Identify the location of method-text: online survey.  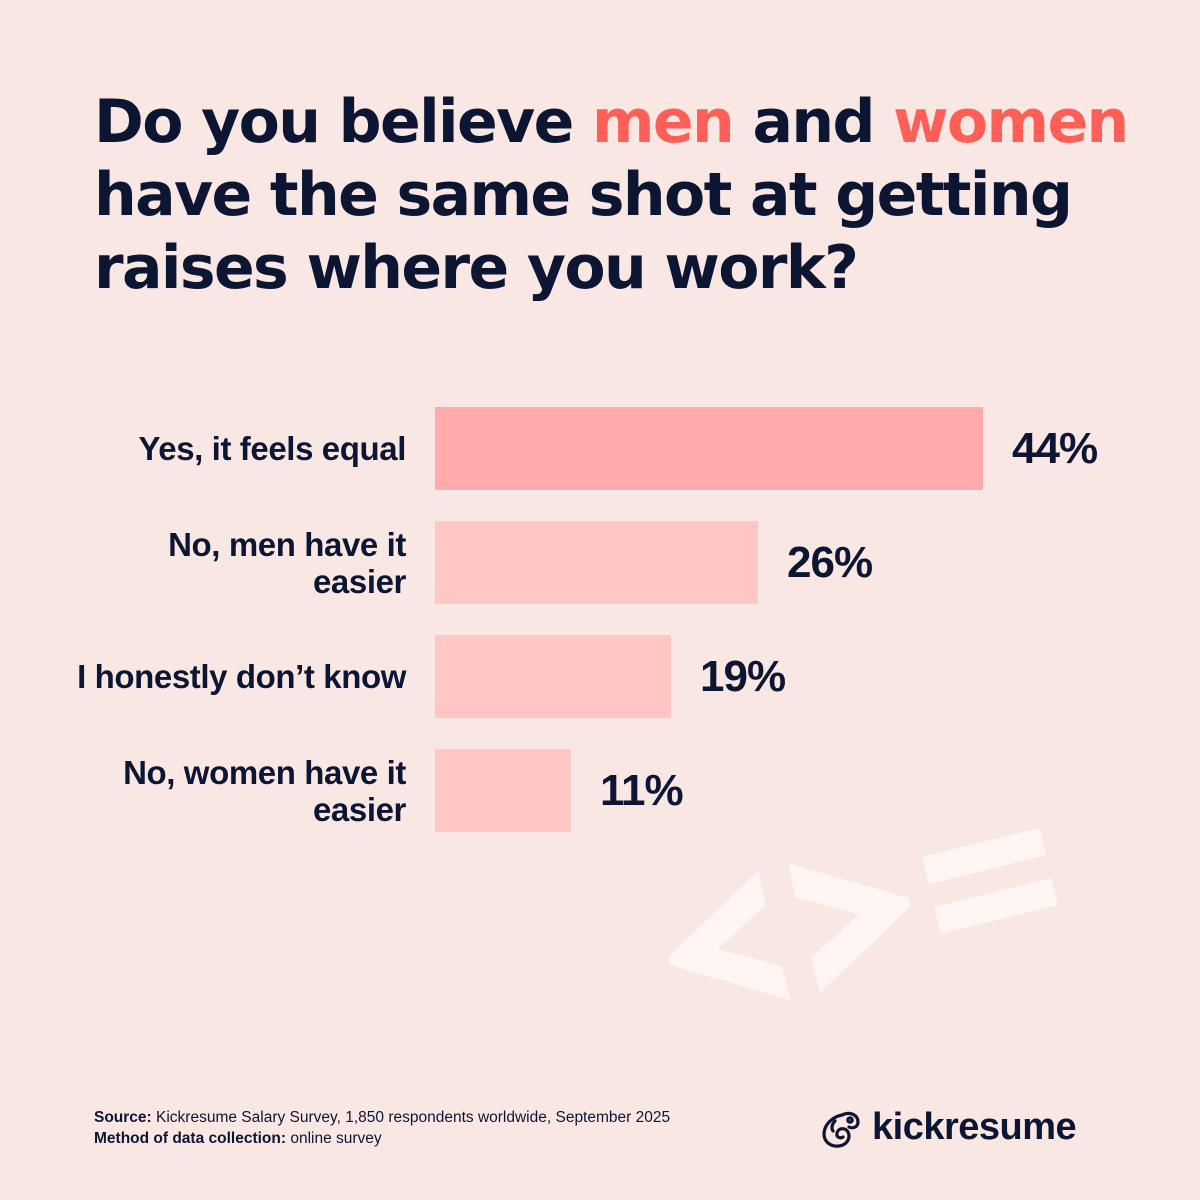
(334, 1138).